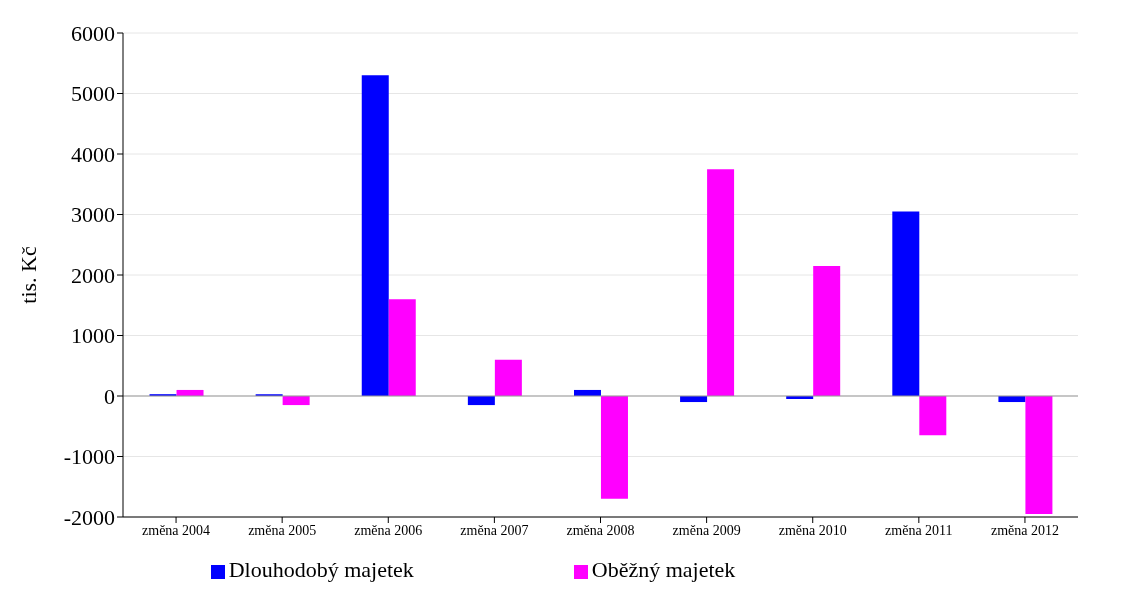 Image resolution: width=1121 pixels, height=601 pixels. Describe the element at coordinates (812, 530) in the screenshot. I see `x-tick-label: změna 2010` at that location.